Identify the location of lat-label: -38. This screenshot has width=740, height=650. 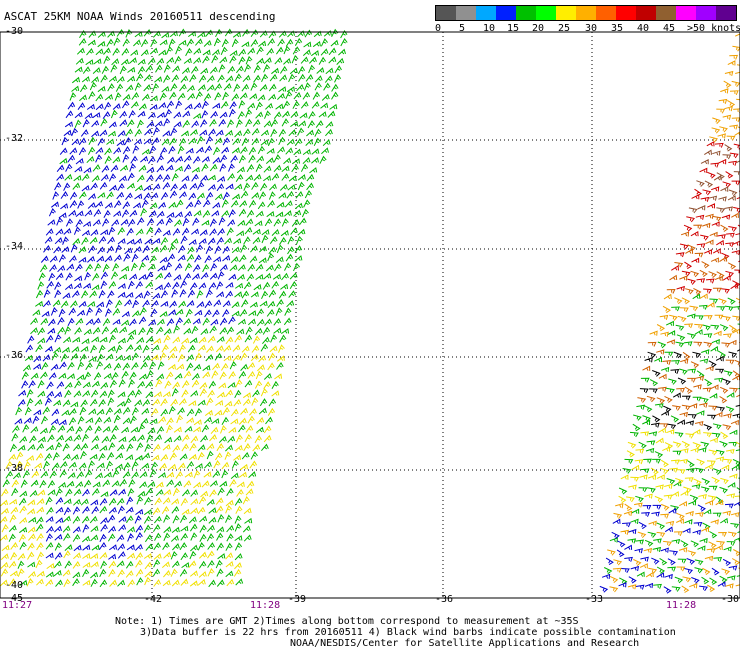
(14, 468).